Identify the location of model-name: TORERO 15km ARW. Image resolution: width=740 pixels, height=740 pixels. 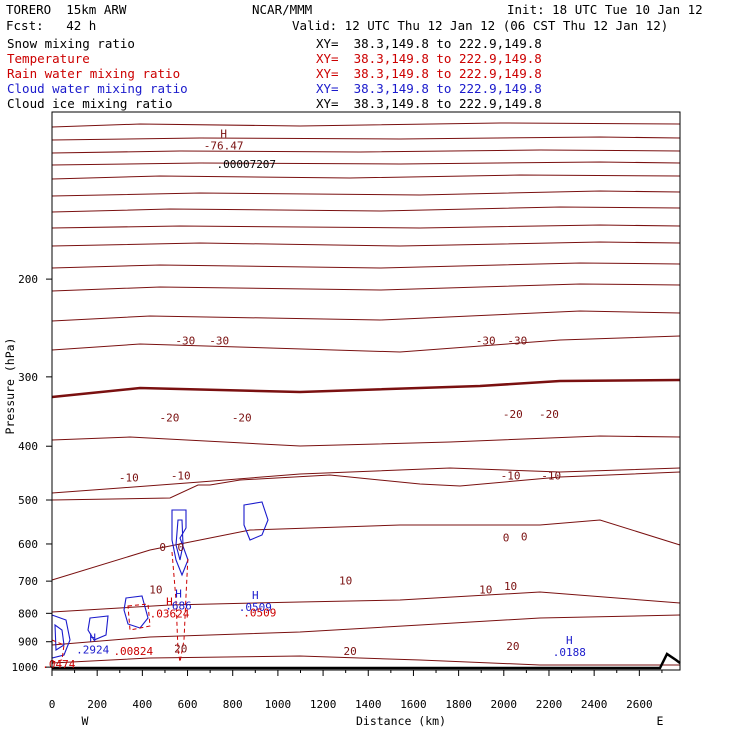
(66, 9).